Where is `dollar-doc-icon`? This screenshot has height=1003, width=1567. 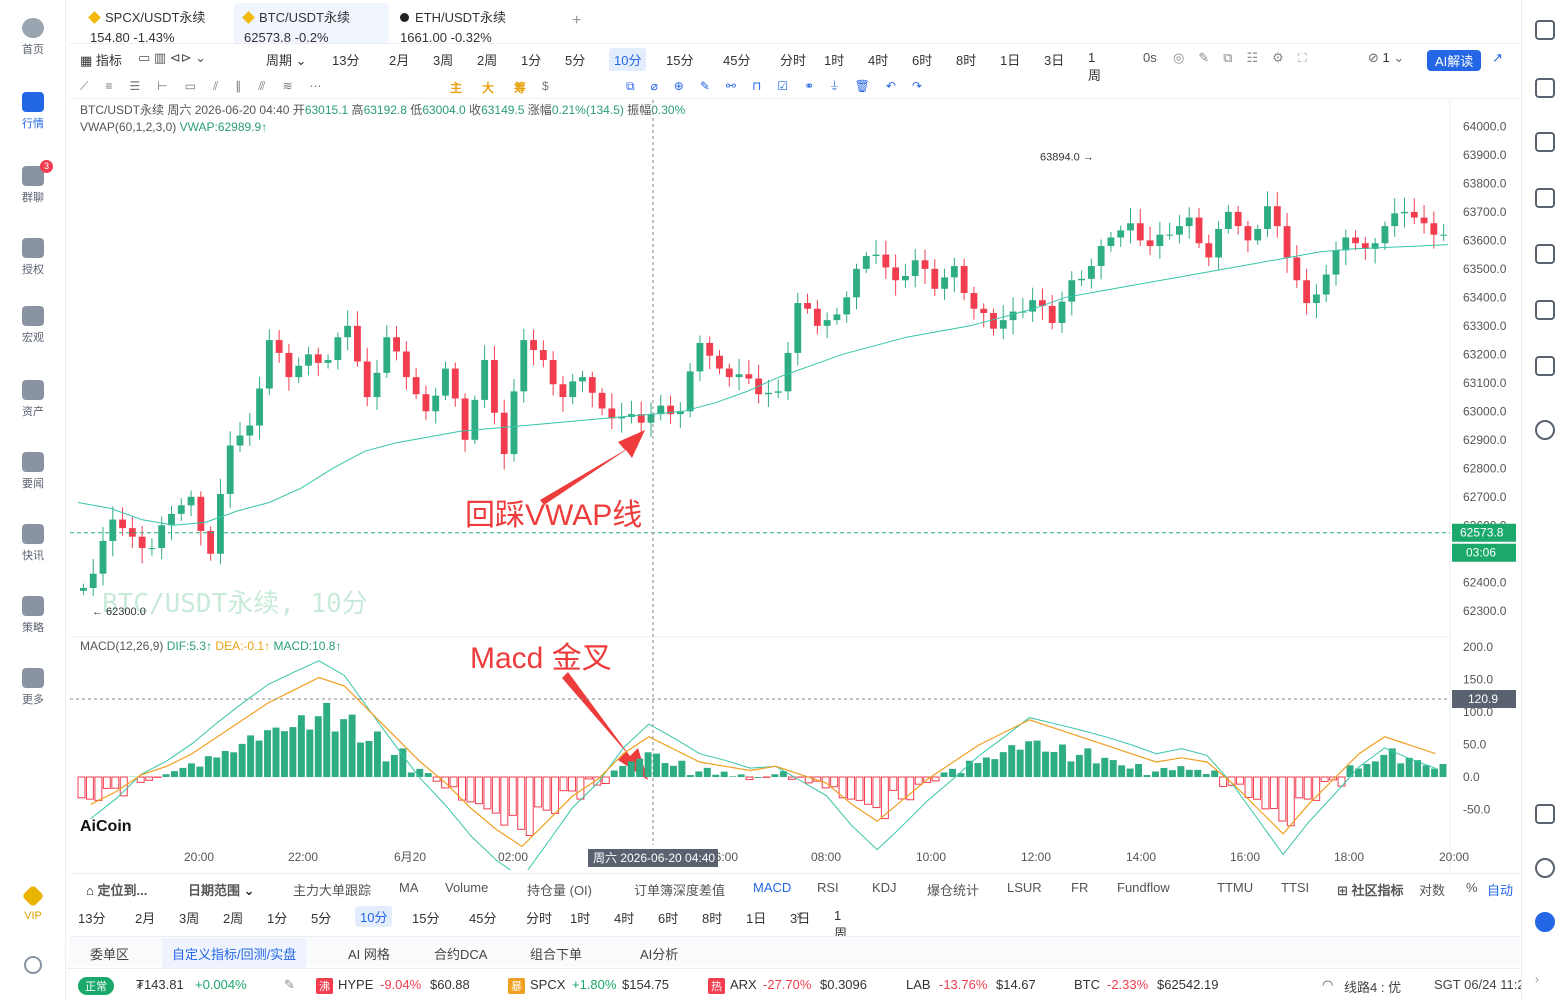
dollar-doc-icon is located at coordinates (1545, 142).